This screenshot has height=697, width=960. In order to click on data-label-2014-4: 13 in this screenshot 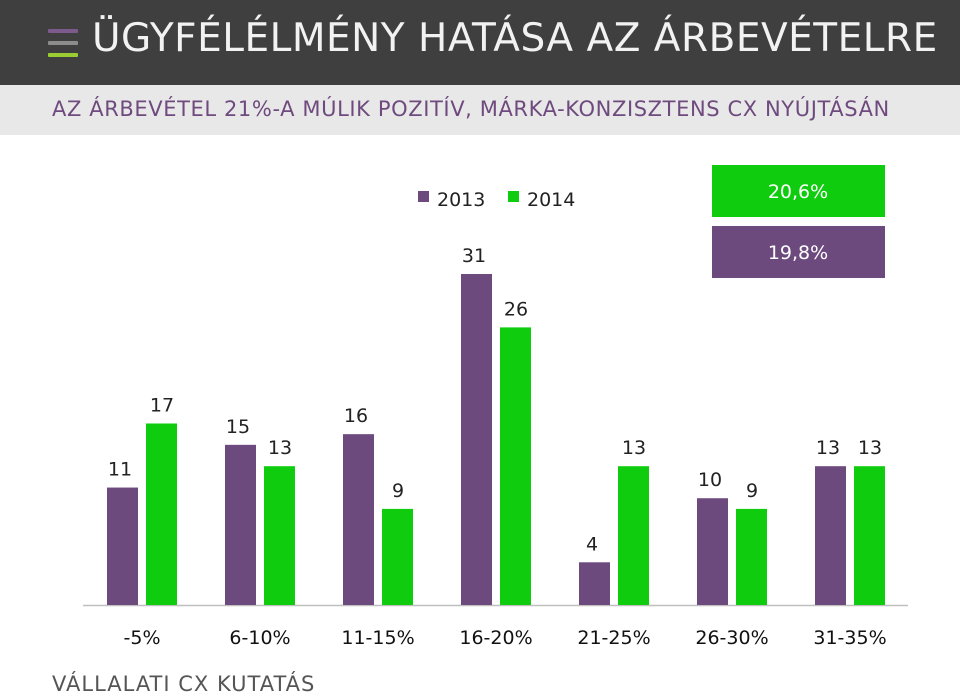, I will do `click(634, 448)`.